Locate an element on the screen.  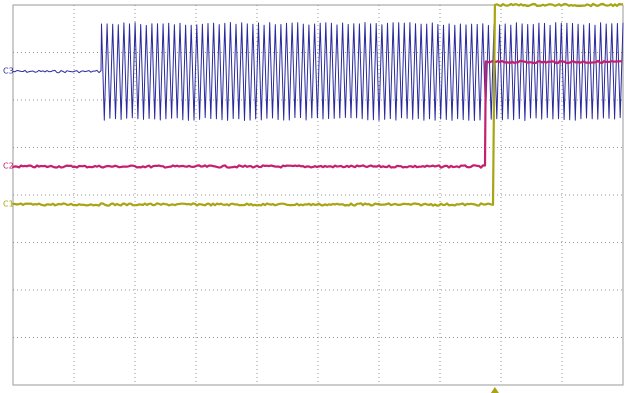
channel-labels: C3 C2 C1 is located at coordinates (8, 138).